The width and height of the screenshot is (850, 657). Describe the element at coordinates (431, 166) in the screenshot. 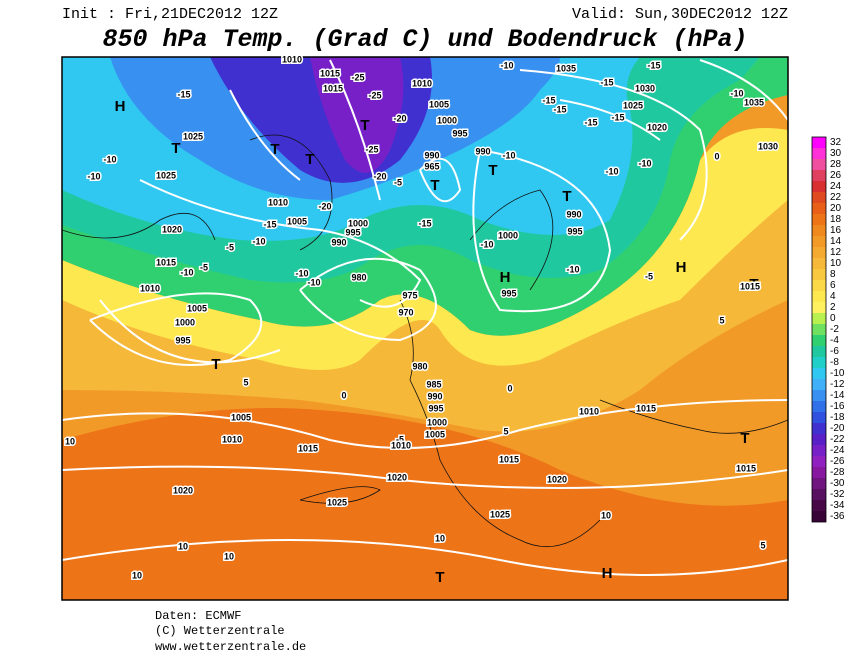

I see `isoline-label: 965` at that location.